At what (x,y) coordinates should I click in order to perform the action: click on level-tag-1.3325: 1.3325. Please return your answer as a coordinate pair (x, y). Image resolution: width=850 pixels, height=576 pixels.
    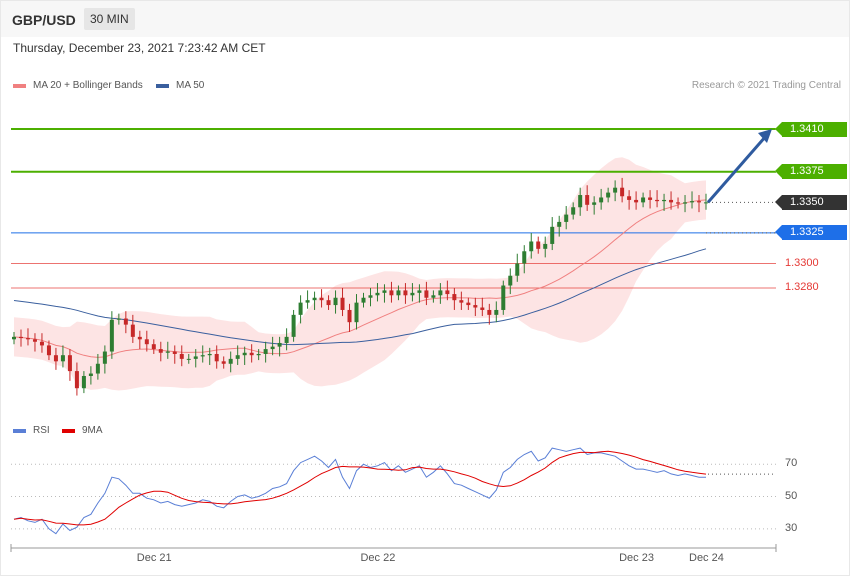
    Looking at the image, I should click on (811, 233).